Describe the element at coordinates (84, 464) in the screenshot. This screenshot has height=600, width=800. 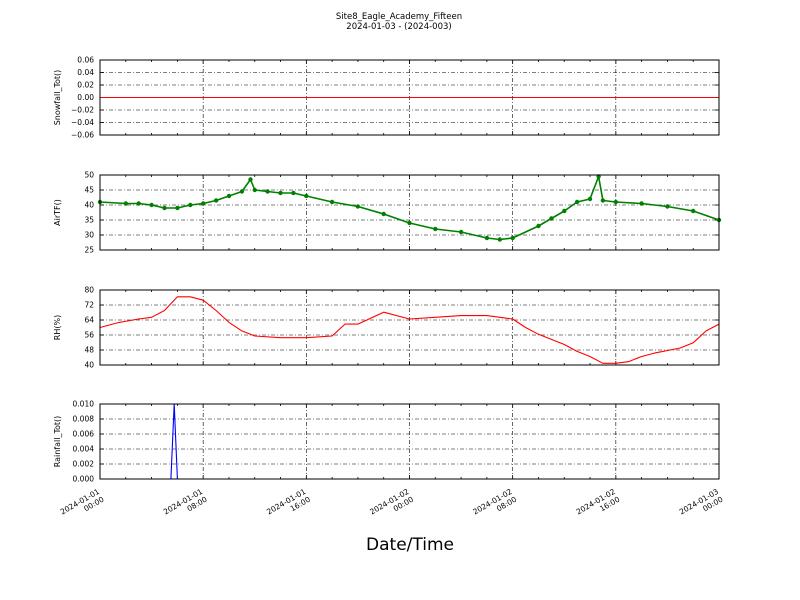
I see `y-tick-label: 0.002` at that location.